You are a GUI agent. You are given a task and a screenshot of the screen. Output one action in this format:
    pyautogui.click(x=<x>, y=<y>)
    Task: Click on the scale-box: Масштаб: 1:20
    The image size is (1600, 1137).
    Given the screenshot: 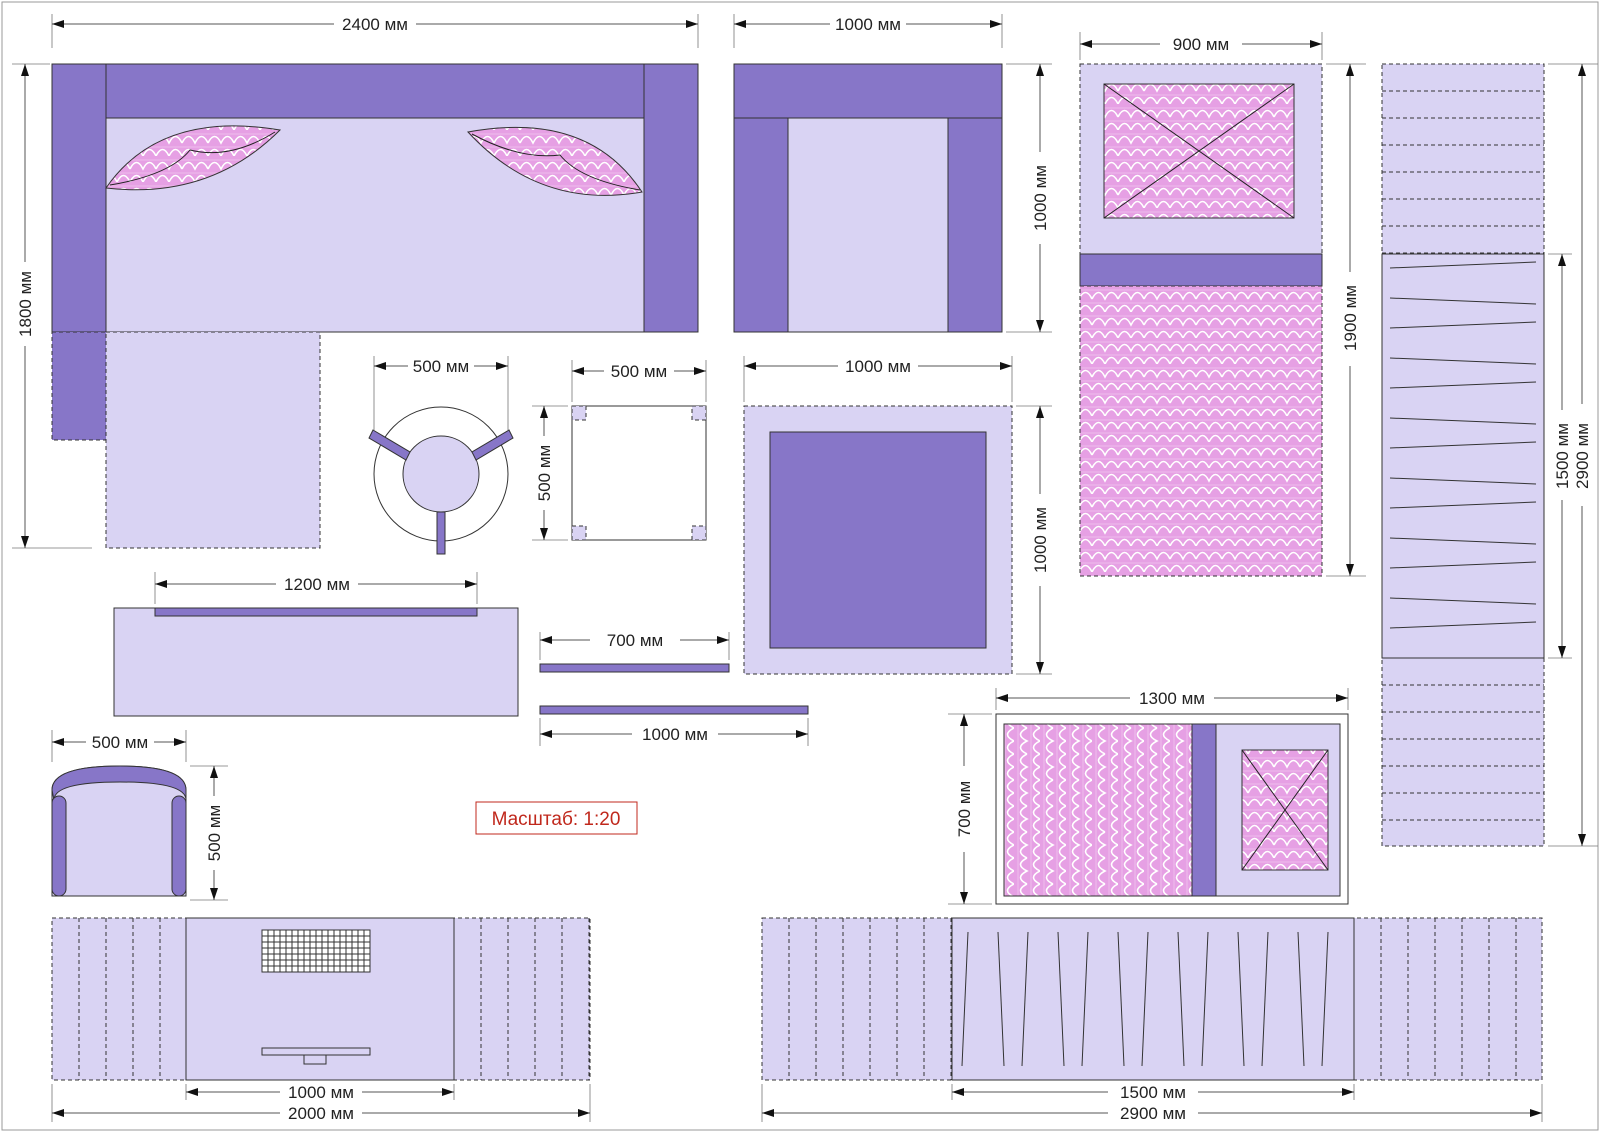 What is the action you would take?
    pyautogui.click(x=556, y=818)
    